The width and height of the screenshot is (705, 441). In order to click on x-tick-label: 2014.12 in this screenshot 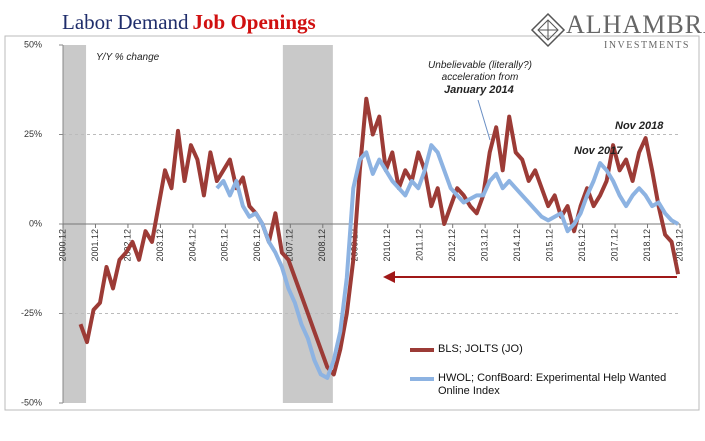, I will do `click(517, 245)`.